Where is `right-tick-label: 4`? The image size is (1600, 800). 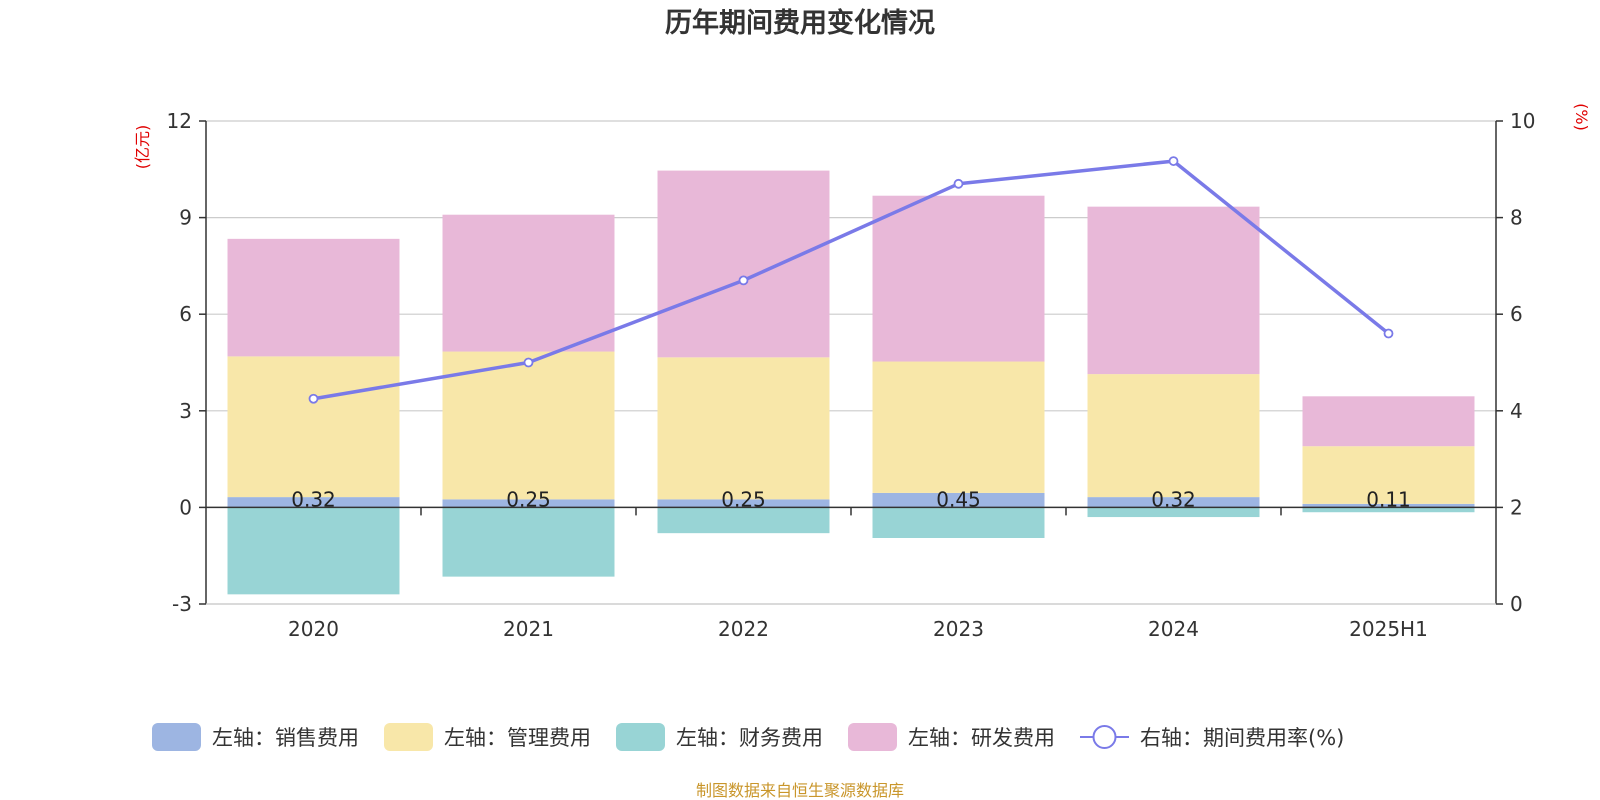
right-tick-label: 4 is located at coordinates (1516, 411).